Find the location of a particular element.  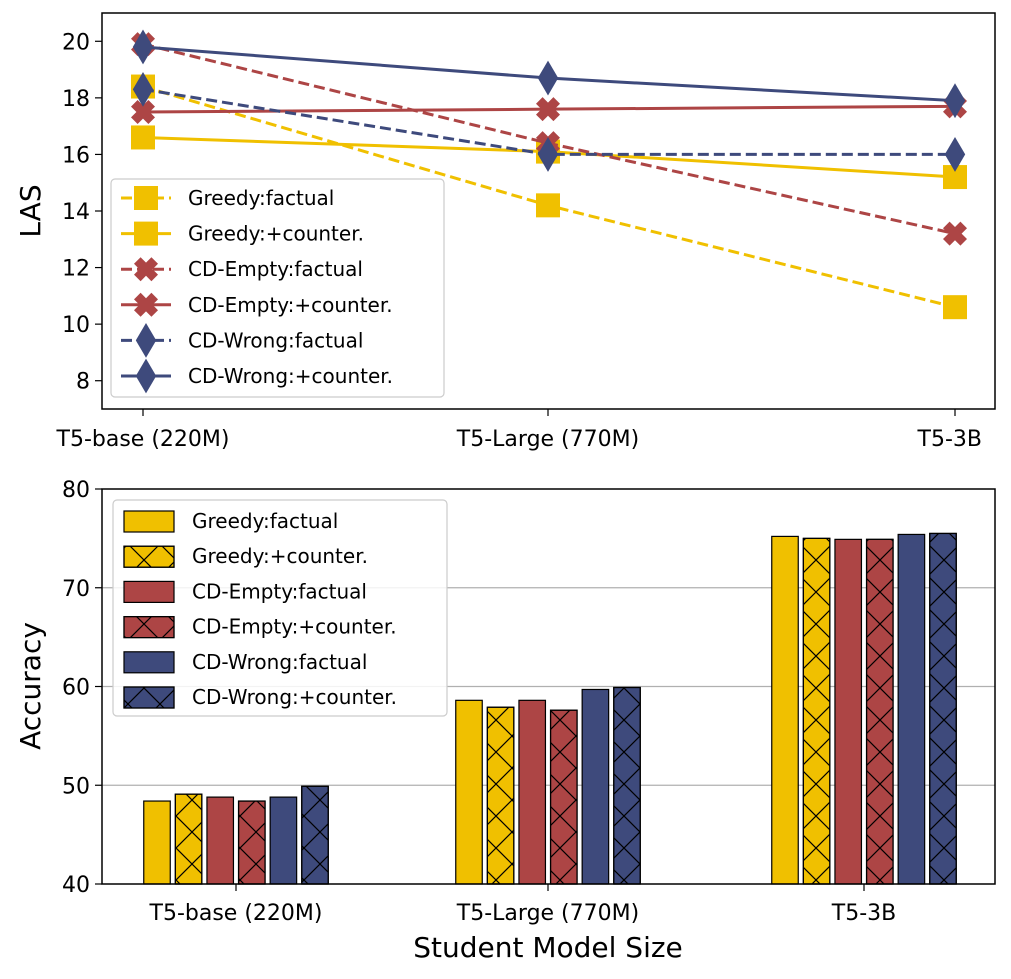

line-legend-item: CD-Empty:factual is located at coordinates (242, 269).